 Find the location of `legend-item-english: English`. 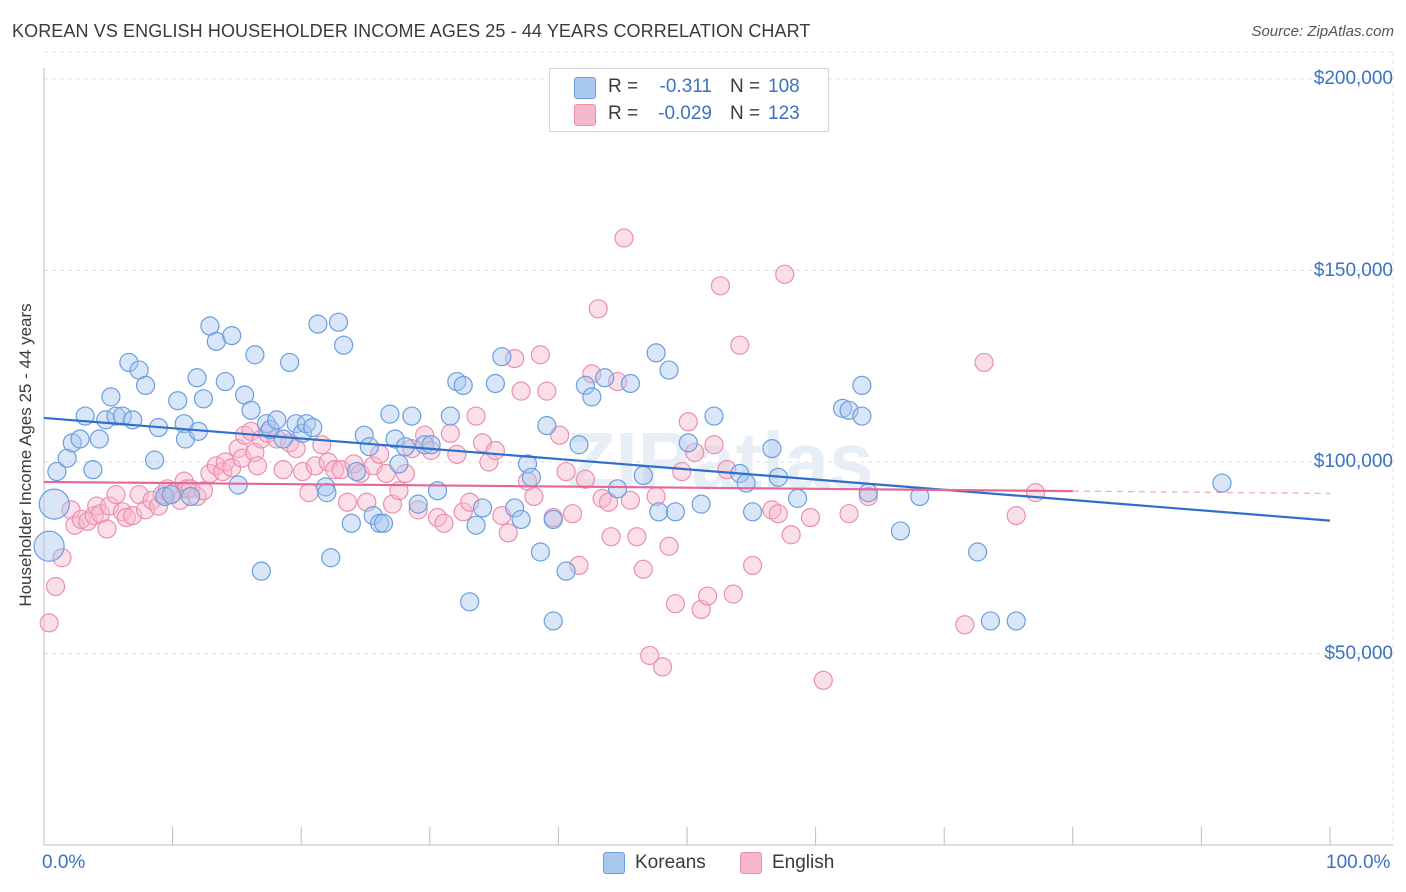

legend-item-english: English is located at coordinates (787, 863).